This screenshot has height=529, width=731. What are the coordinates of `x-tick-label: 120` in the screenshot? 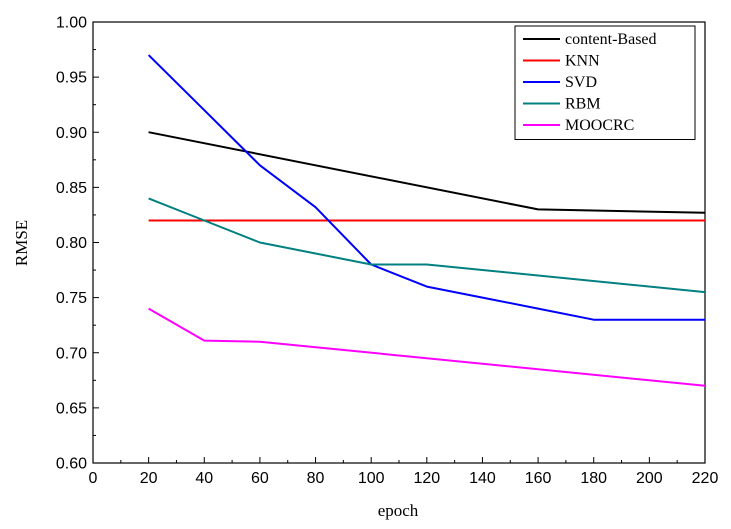 It's located at (426, 478).